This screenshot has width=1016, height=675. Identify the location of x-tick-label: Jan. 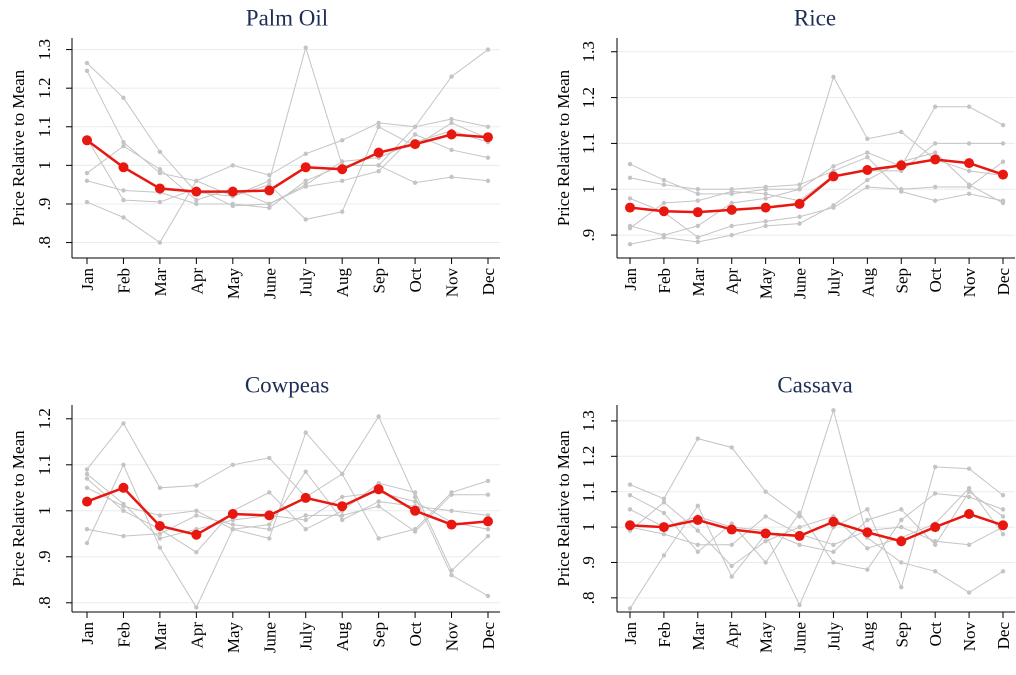
(630, 279).